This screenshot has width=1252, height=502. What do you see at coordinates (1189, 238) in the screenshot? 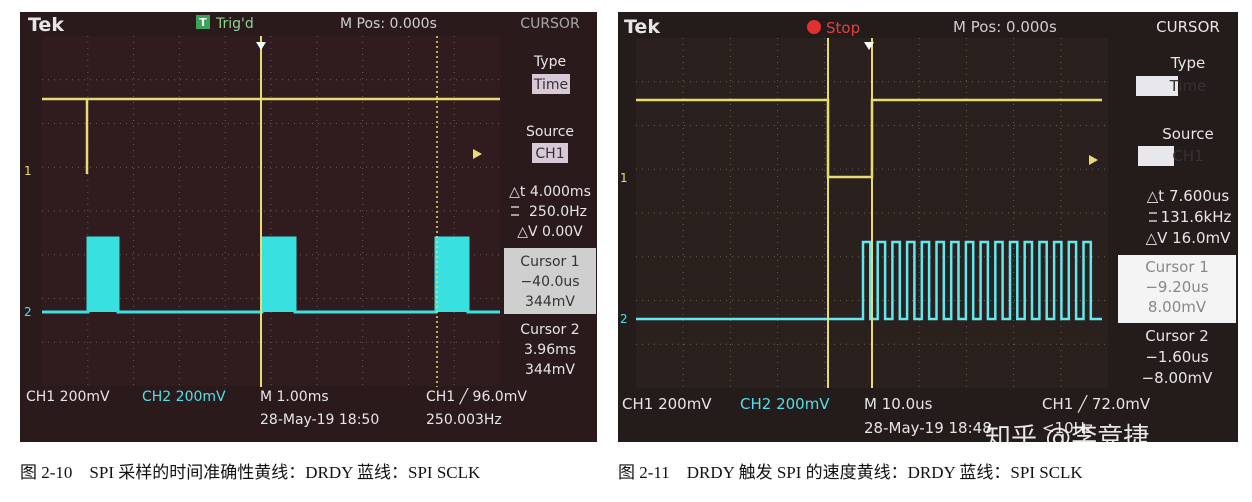
I see `delta-v: △V 16.0mV` at bounding box center [1189, 238].